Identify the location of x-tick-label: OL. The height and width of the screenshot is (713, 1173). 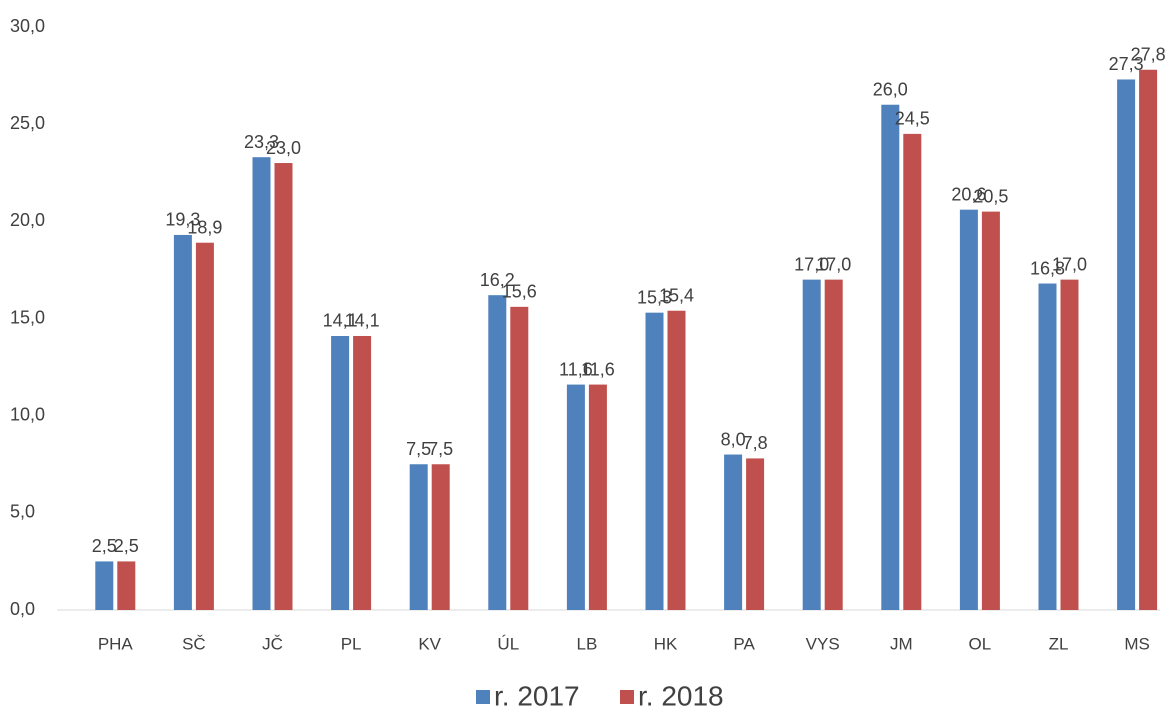
(980, 643).